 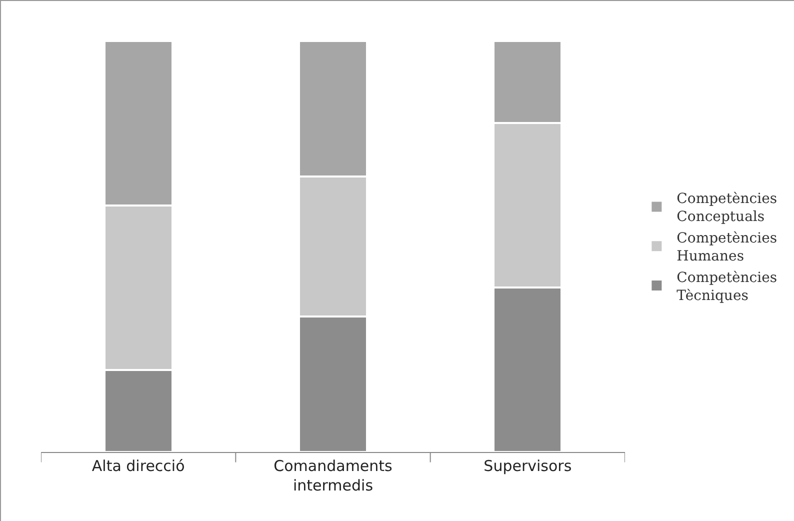 I want to click on x-tick-label: Supervisors, so click(x=528, y=466).